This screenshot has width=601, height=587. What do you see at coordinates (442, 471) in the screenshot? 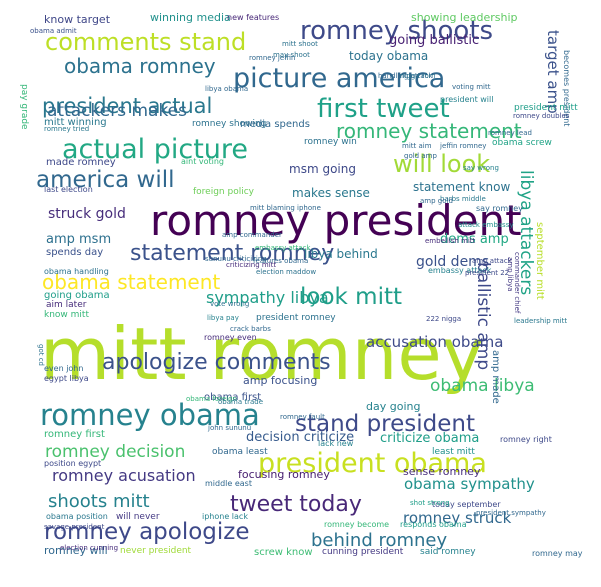
I see `word-45: sense romney` at bounding box center [442, 471].